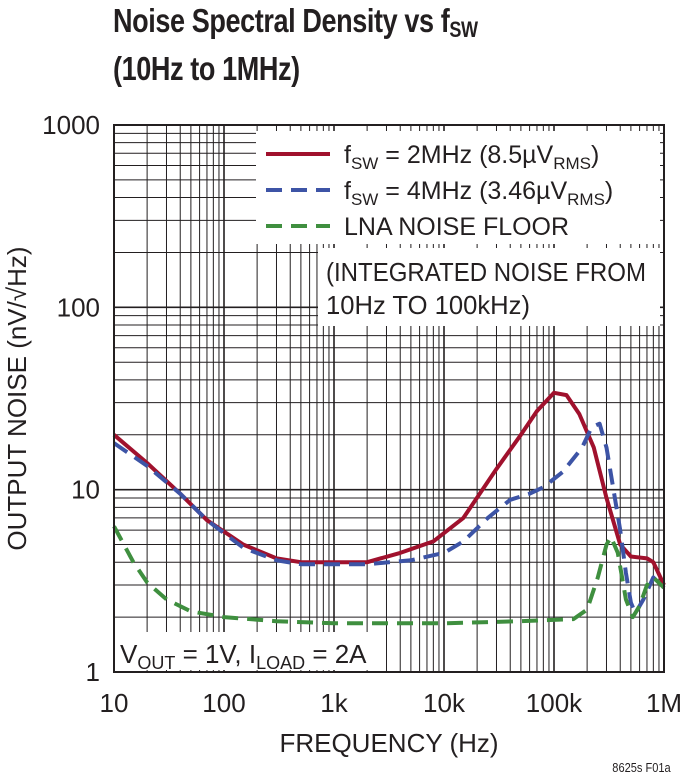  What do you see at coordinates (444, 703) in the screenshot?
I see `x-tick-label: 10k` at bounding box center [444, 703].